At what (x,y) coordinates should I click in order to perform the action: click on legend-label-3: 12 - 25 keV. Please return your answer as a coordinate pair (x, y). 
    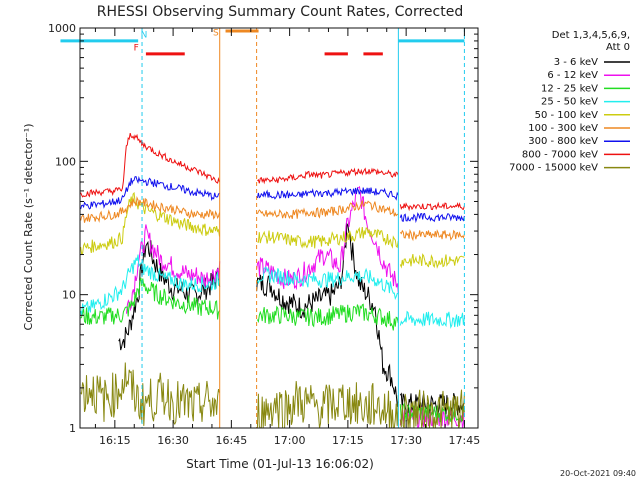
    Looking at the image, I should click on (569, 88).